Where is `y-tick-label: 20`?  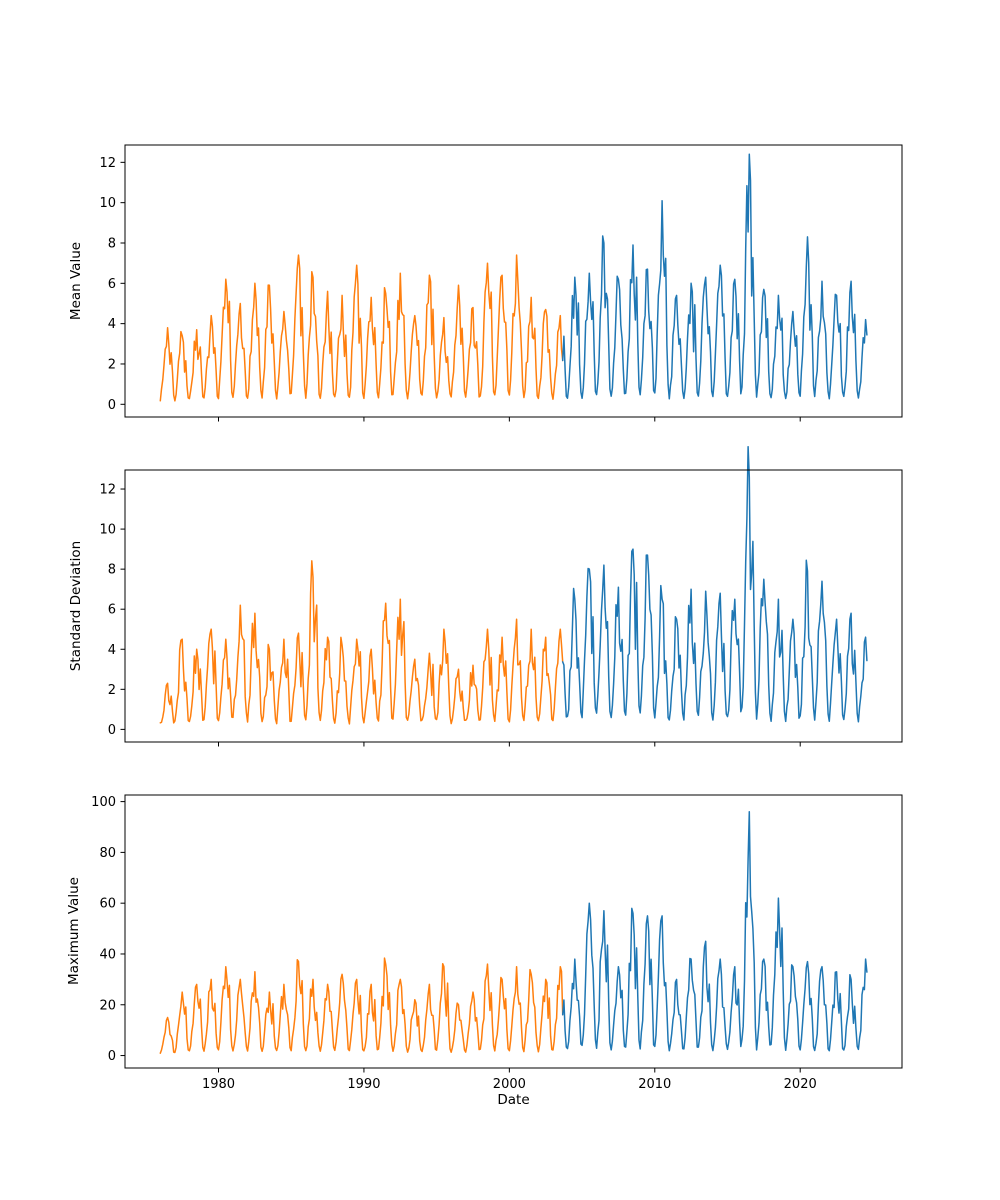
y-tick-label: 20 is located at coordinates (107, 1005).